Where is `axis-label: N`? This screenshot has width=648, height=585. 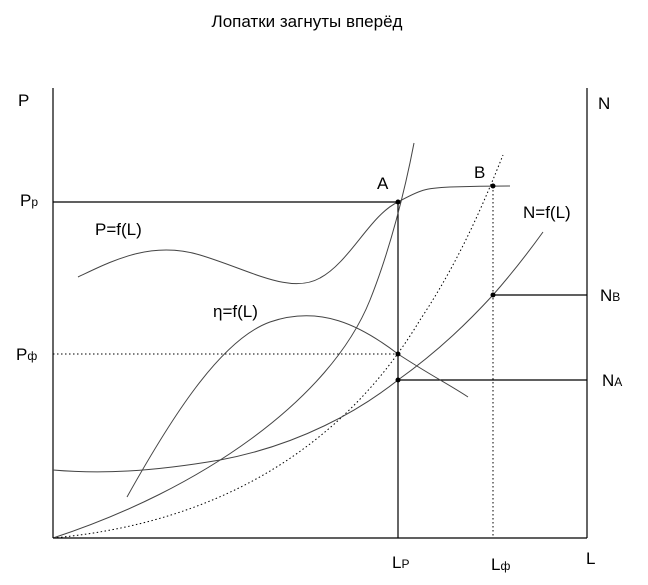
axis-label: N is located at coordinates (604, 103).